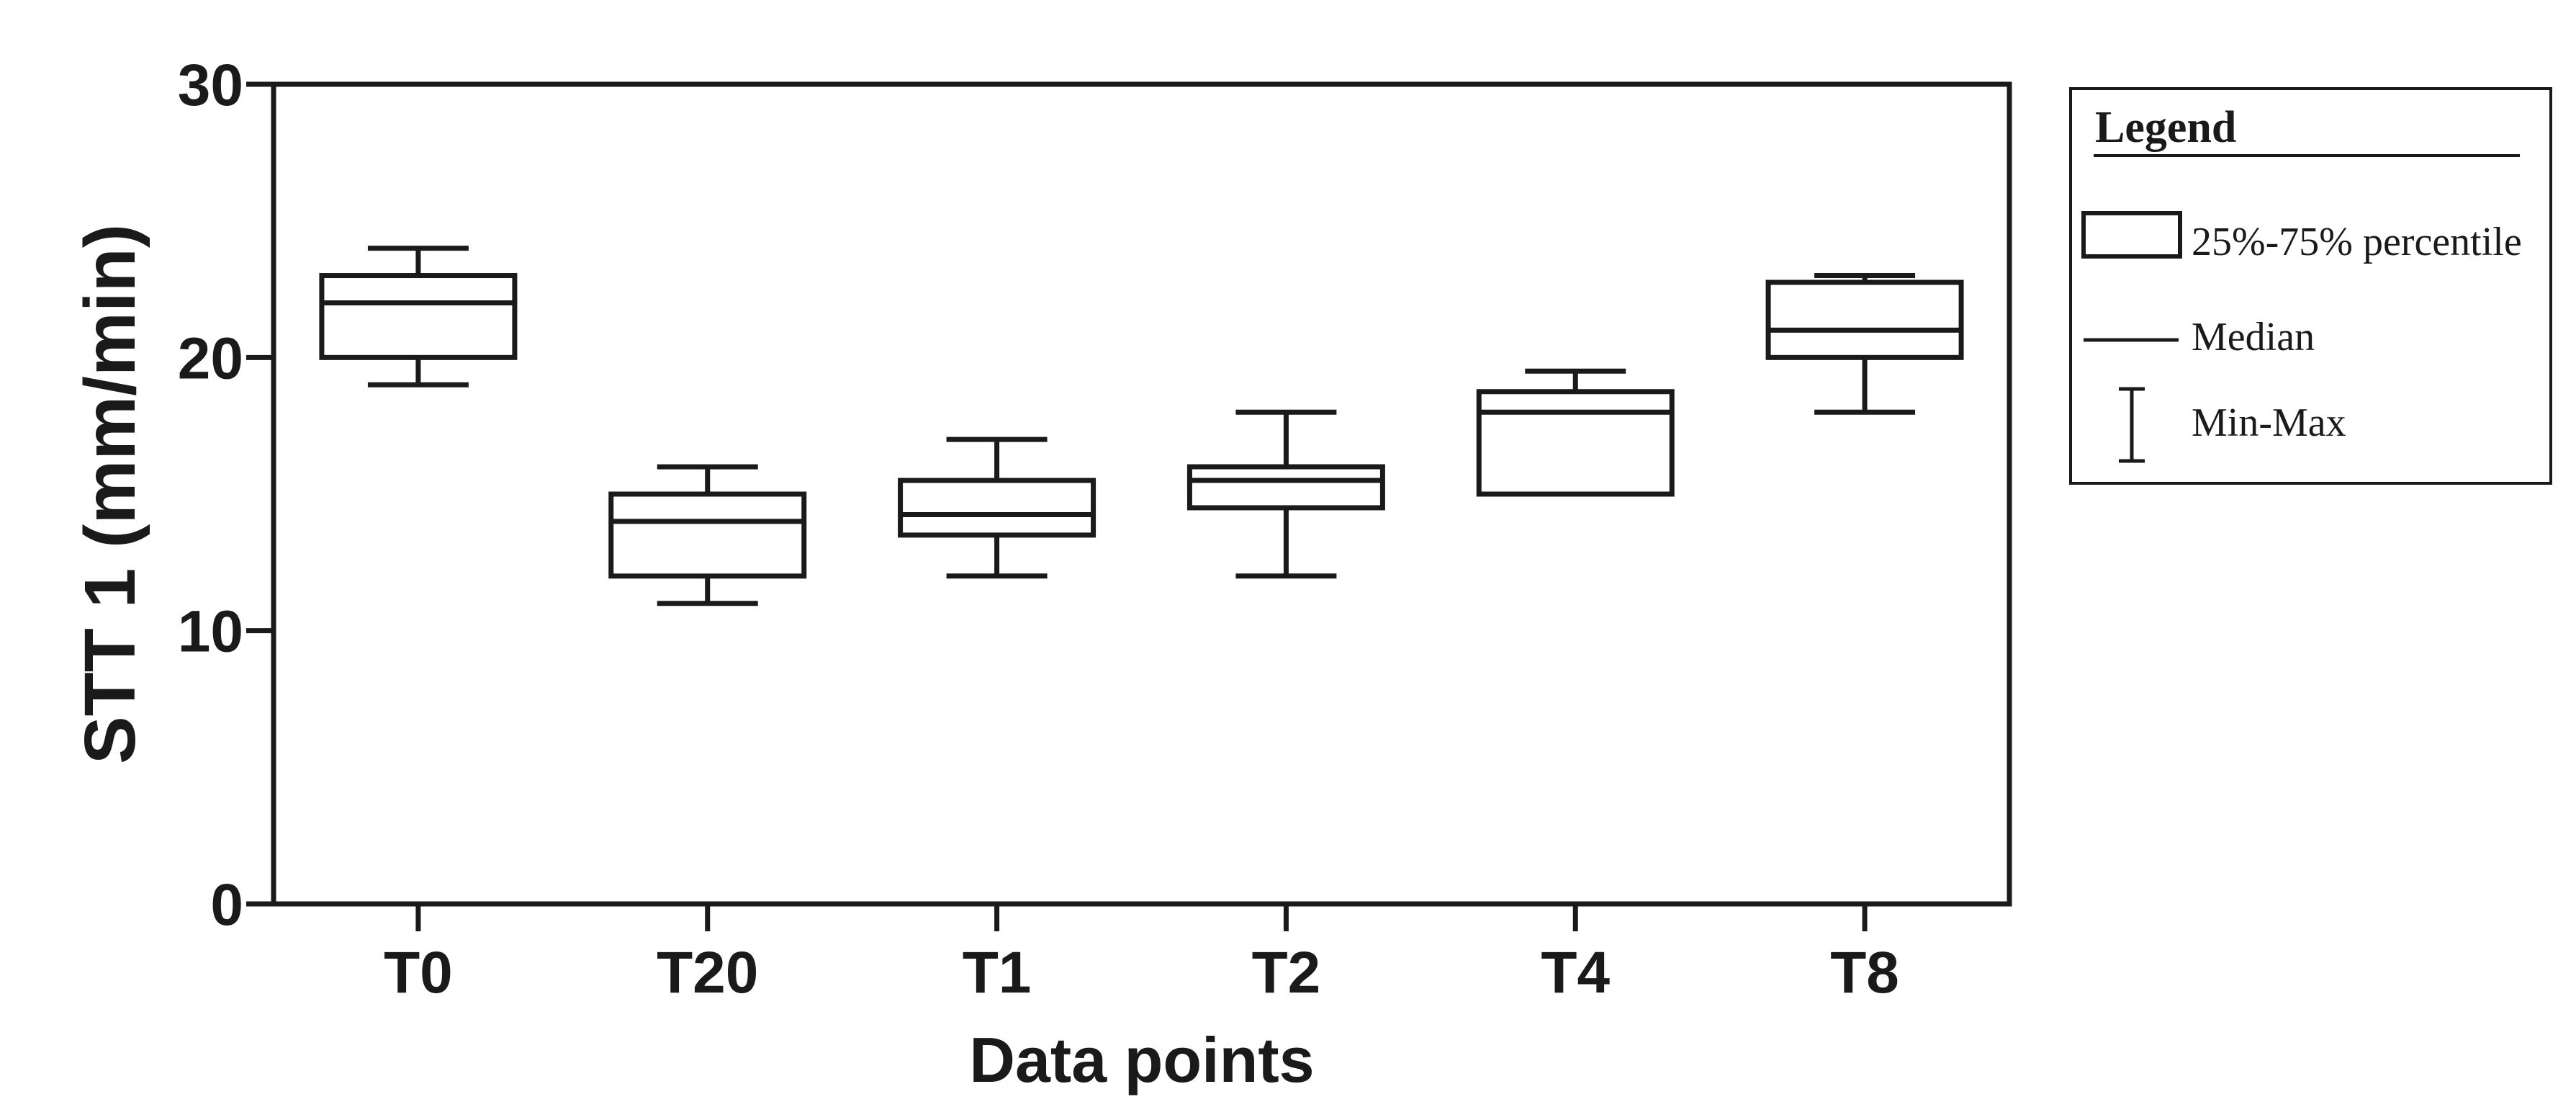 The height and width of the screenshot is (1120, 2576). What do you see at coordinates (997, 973) in the screenshot?
I see `x-tick-label: T1` at bounding box center [997, 973].